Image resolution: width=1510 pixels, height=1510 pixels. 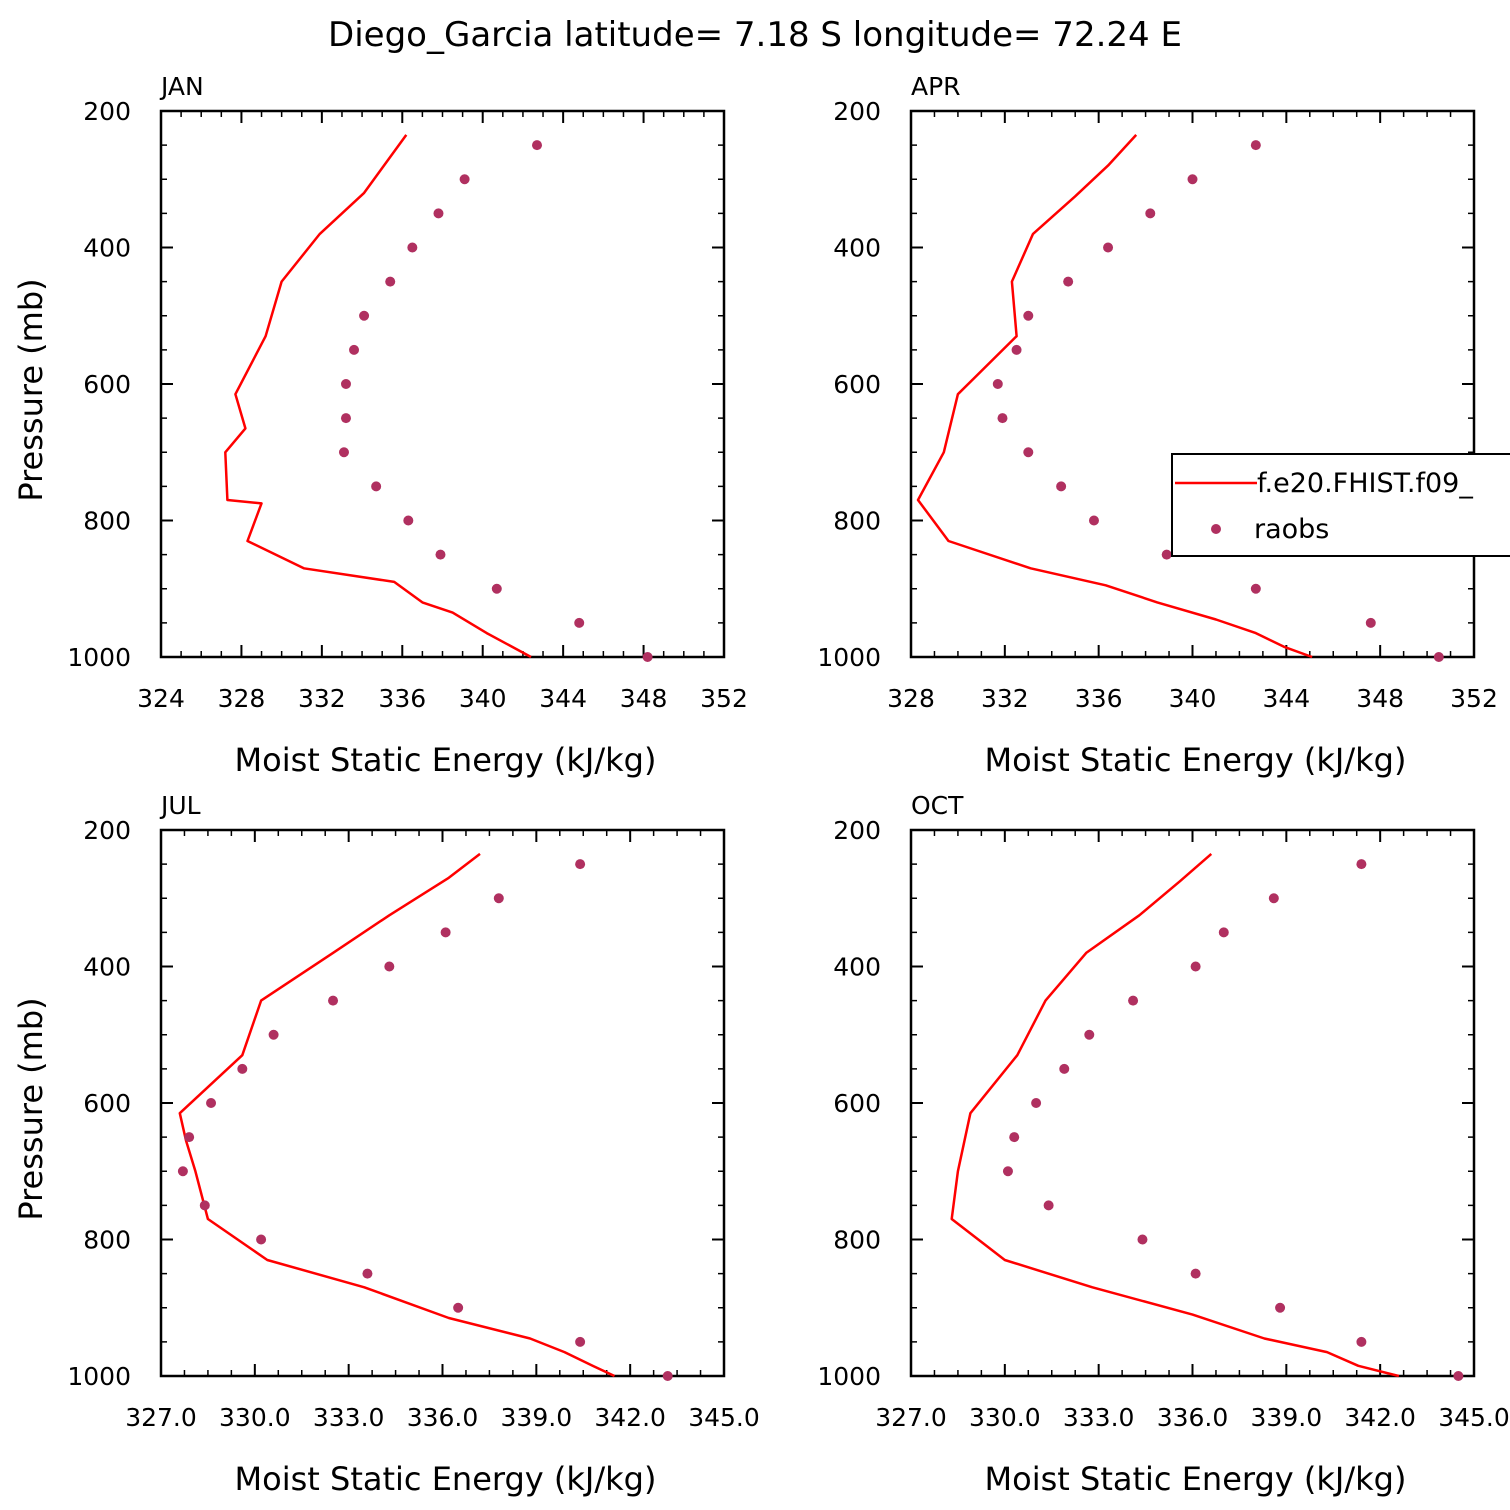 What do you see at coordinates (442, 384) in the screenshot?
I see `plot-frame` at bounding box center [442, 384].